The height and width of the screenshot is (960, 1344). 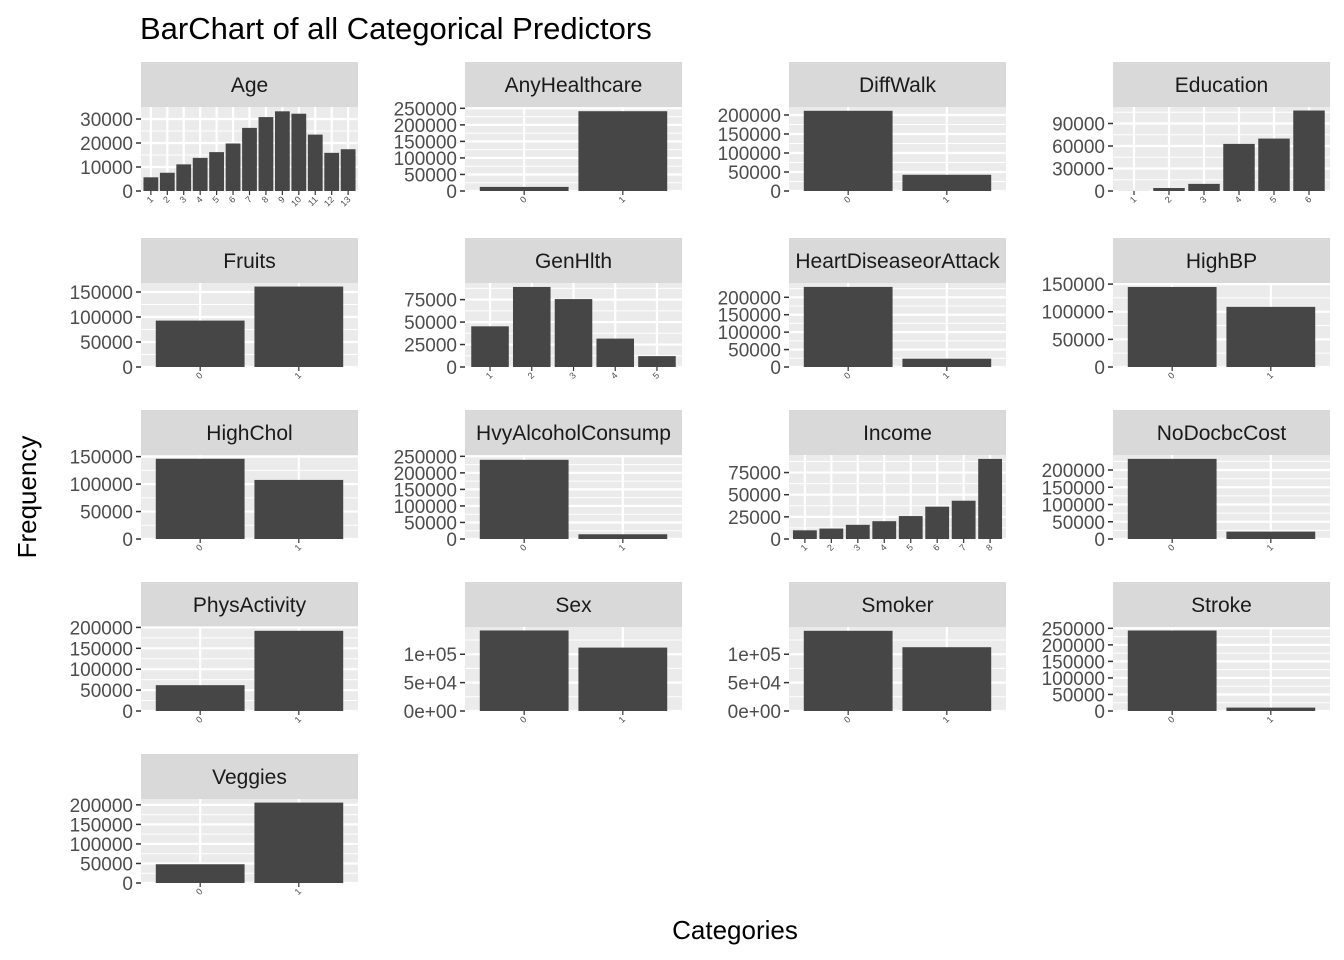 I want to click on facet-title: Age, so click(x=249, y=85).